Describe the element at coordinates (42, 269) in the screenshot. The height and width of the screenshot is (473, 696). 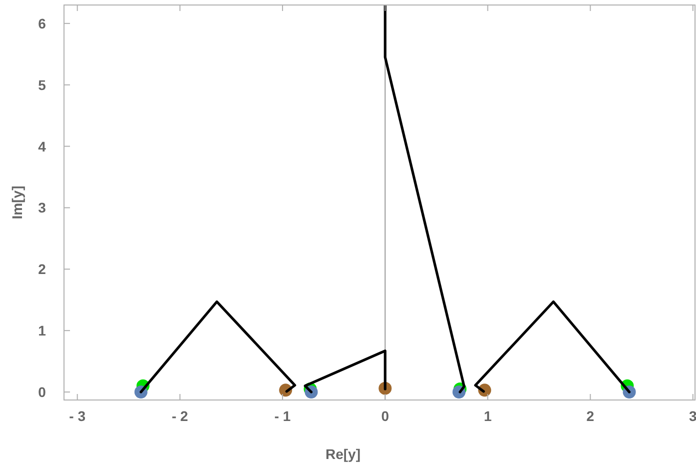
I see `y-tick-label: 2` at that location.